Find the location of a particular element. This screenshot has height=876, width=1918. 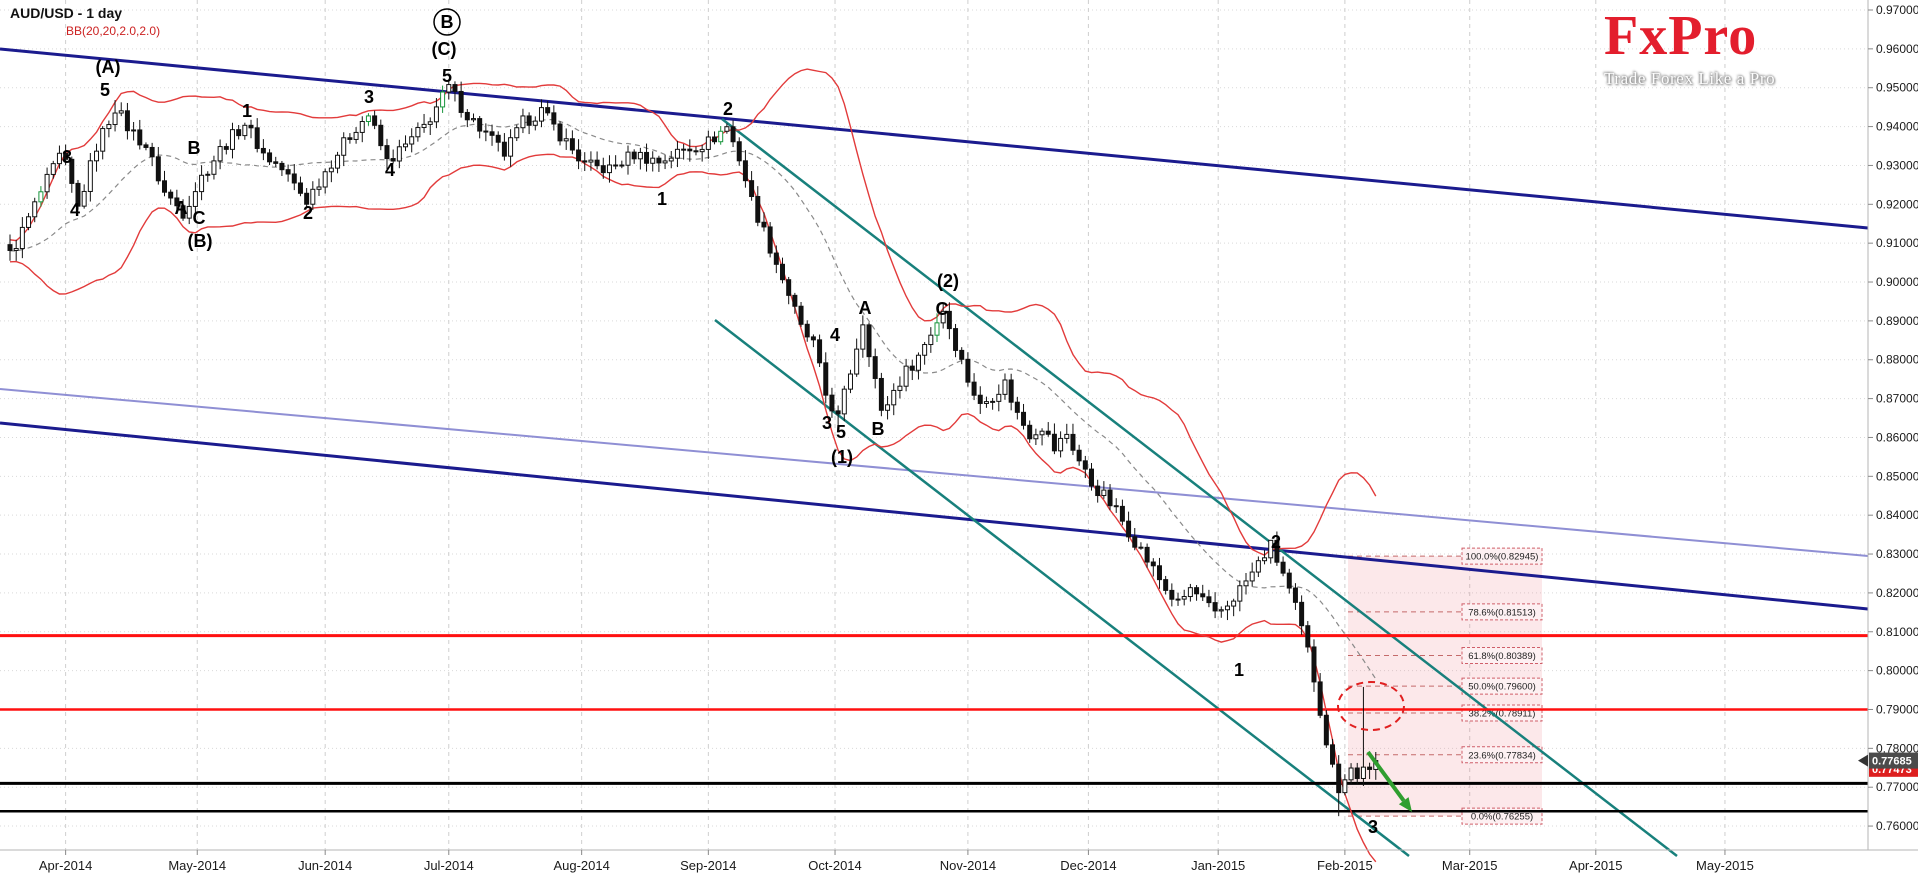

fxpro-logo: FxPro Trade Forex Like a Pro is located at coordinates (1759, 48).